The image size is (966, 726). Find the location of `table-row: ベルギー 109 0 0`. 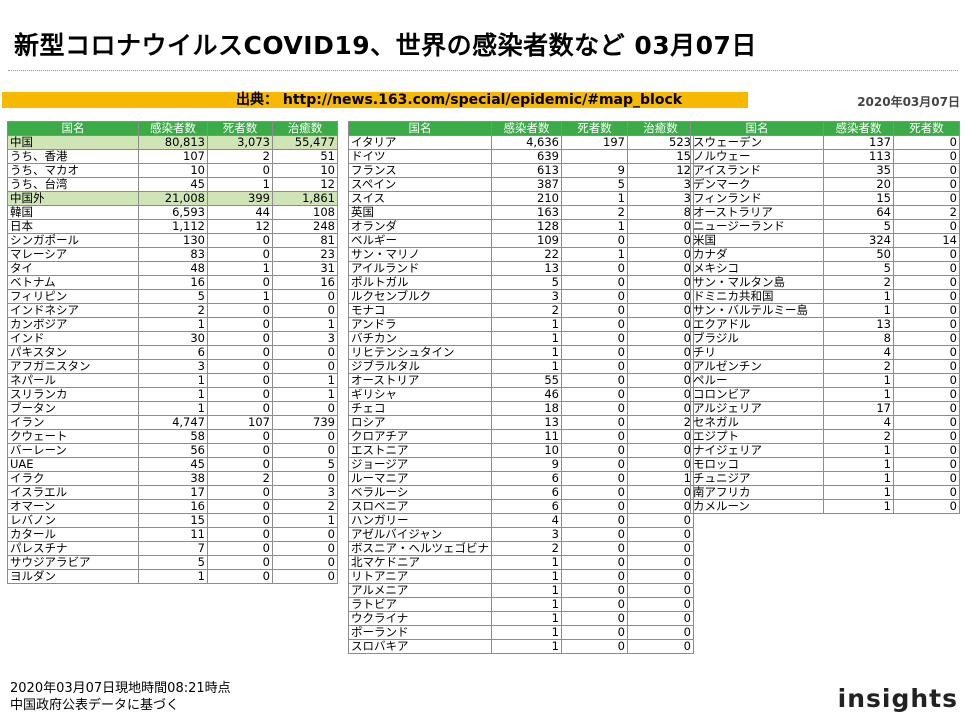

table-row: ベルギー 109 0 0 is located at coordinates (521, 240).